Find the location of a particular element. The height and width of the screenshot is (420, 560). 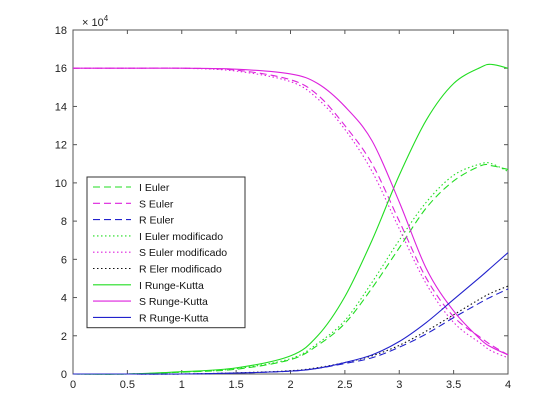

x-tick-label: 2 is located at coordinates (290, 385).